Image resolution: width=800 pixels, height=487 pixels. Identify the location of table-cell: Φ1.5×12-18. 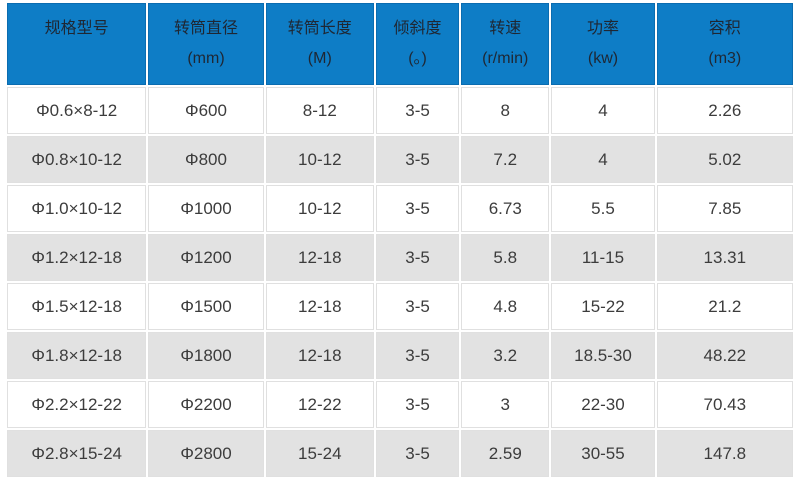
(77, 306).